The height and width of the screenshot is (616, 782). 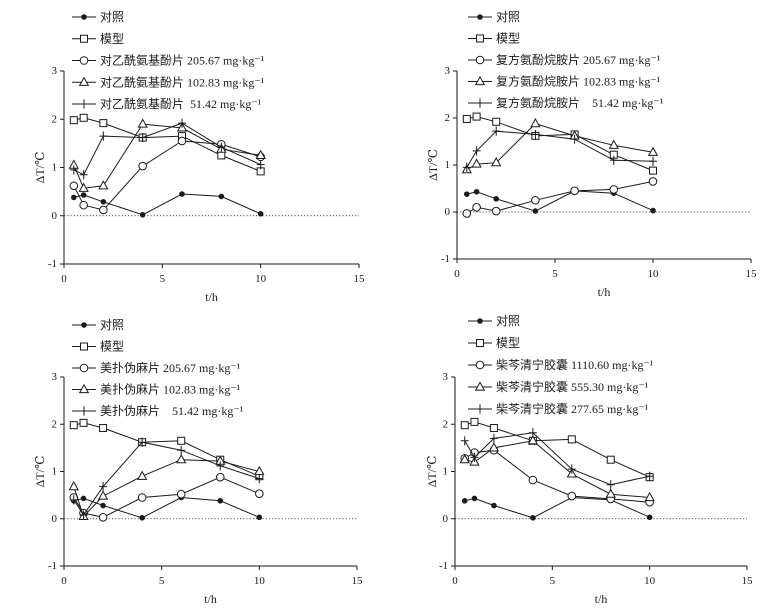 I want to click on legend-entry: 美扑伪麻片 102.83 mg·kg⁻¹, so click(x=156, y=389).